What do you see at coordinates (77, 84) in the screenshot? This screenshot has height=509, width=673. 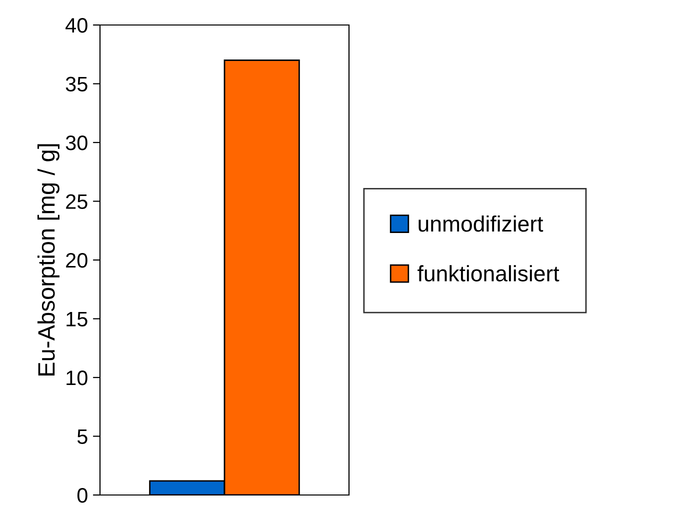 I see `y-tick-label: 35` at bounding box center [77, 84].